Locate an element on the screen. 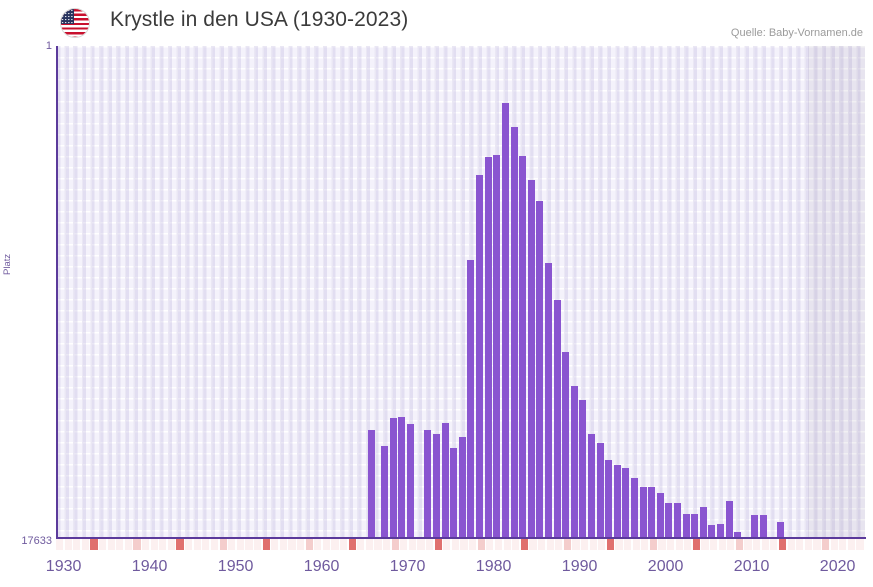 The height and width of the screenshot is (587, 873). us-flag-icon is located at coordinates (75, 23).